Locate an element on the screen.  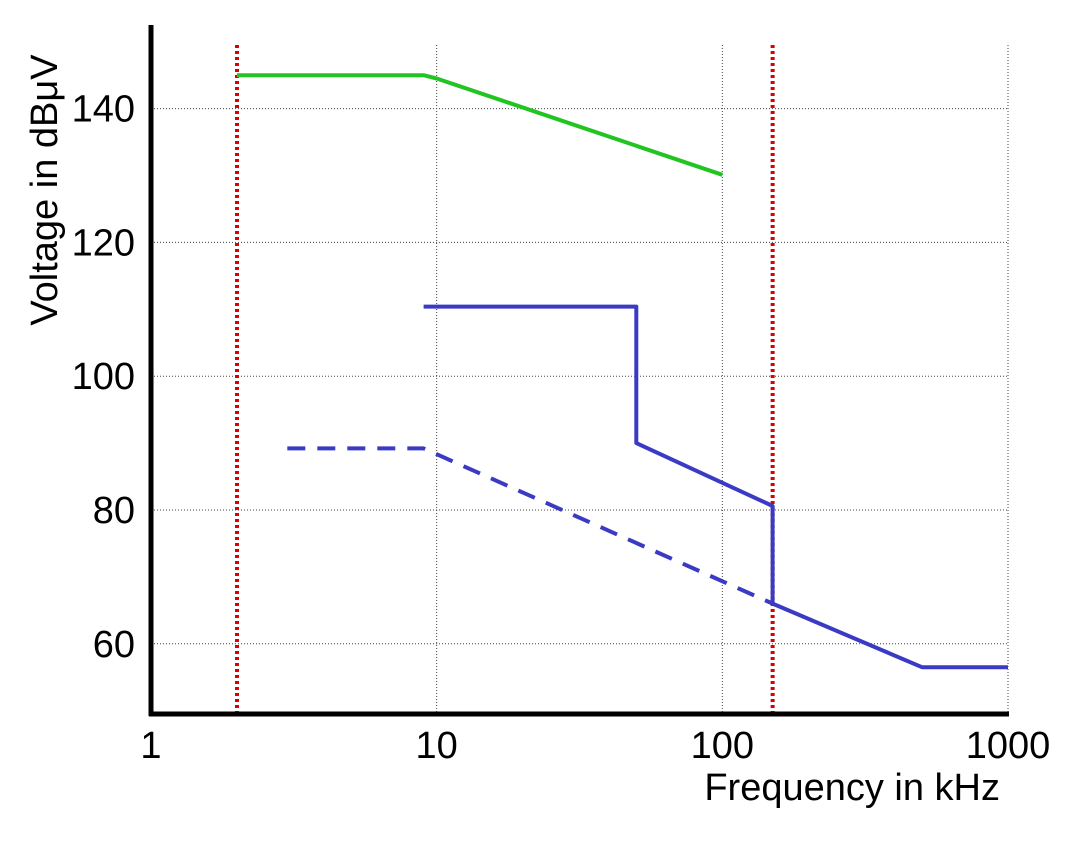
y-tick-label: 100 is located at coordinates (103, 377).